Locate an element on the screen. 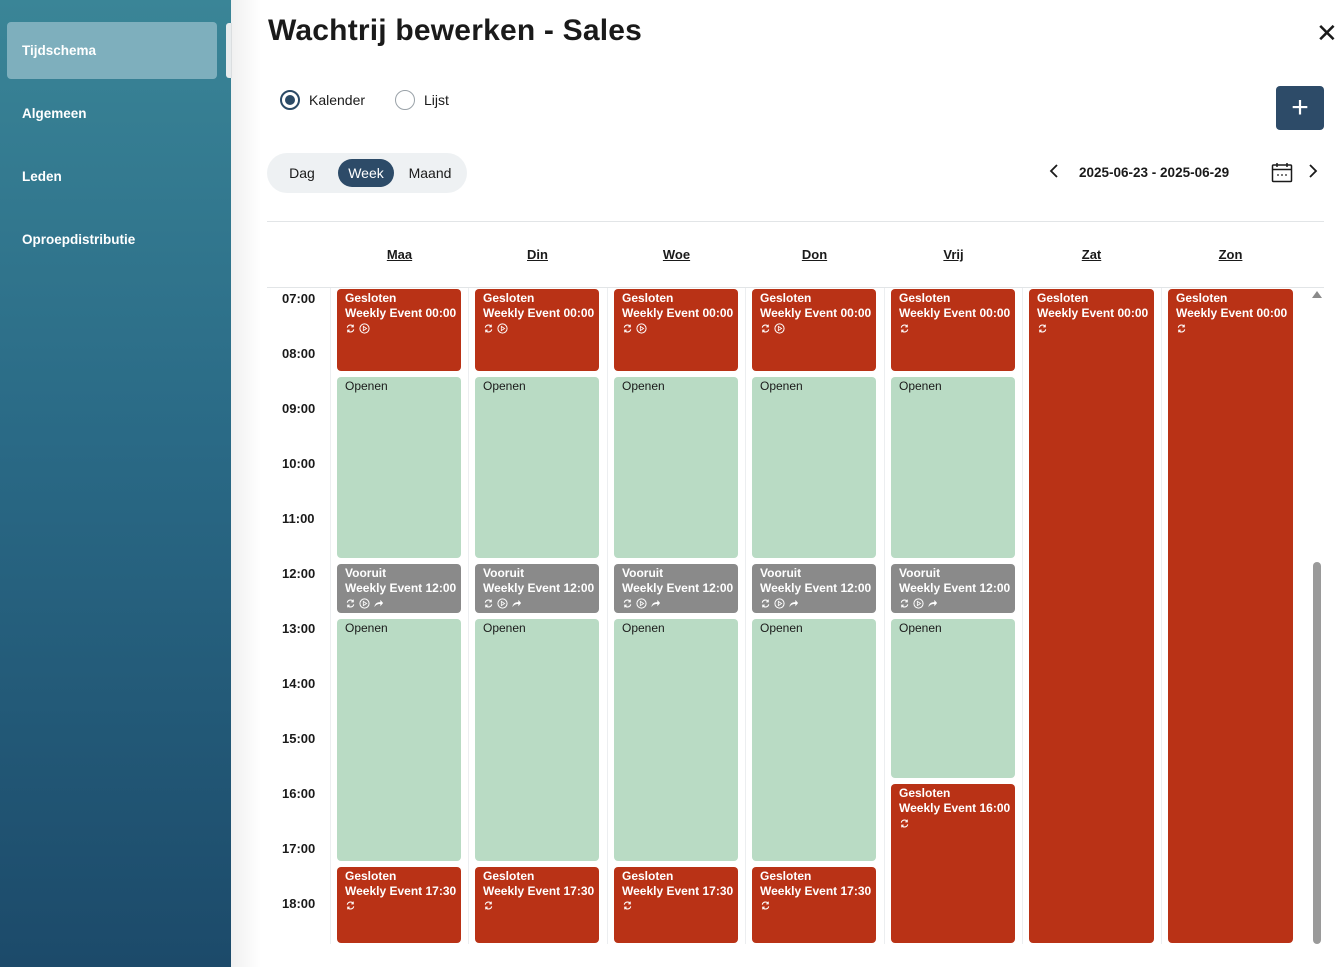 The image size is (1336, 967). hour-label: 15:00 is located at coordinates (299, 738).